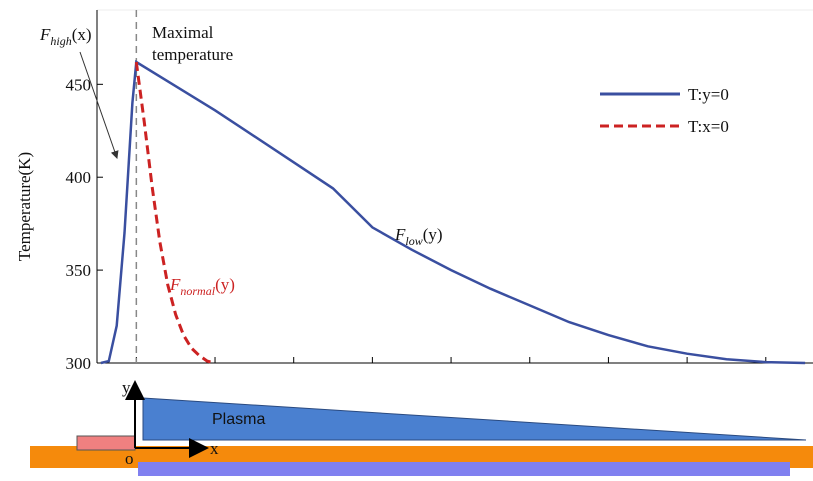 The image size is (813, 481). I want to click on pink-block, so click(106, 443).